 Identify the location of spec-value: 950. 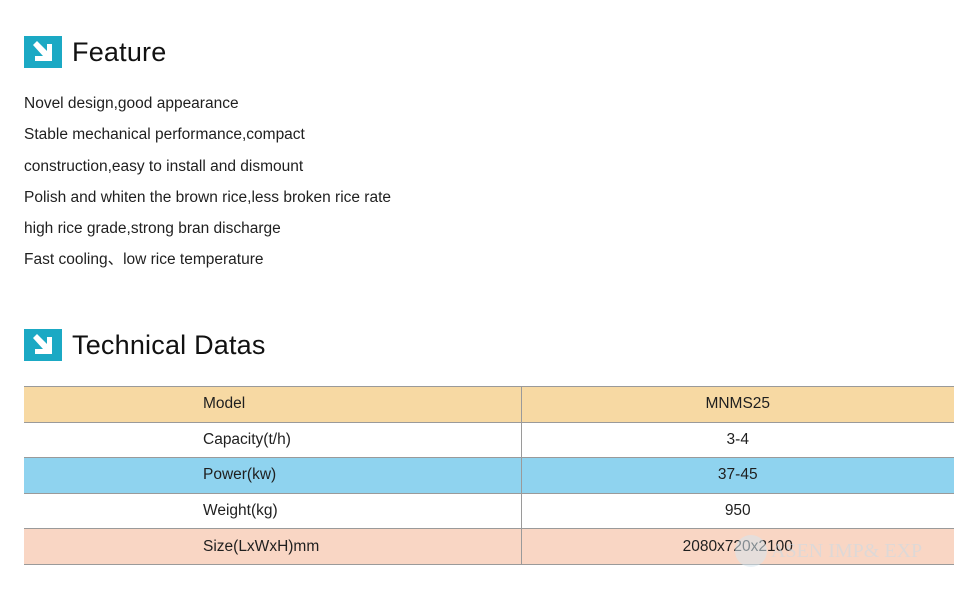
(737, 511).